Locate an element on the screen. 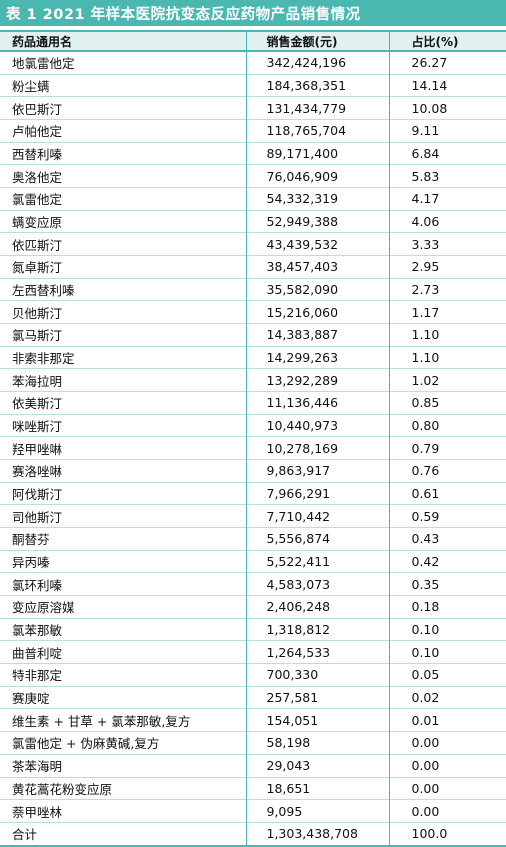  drug-name-cell: 赛庚啶 is located at coordinates (31, 699).